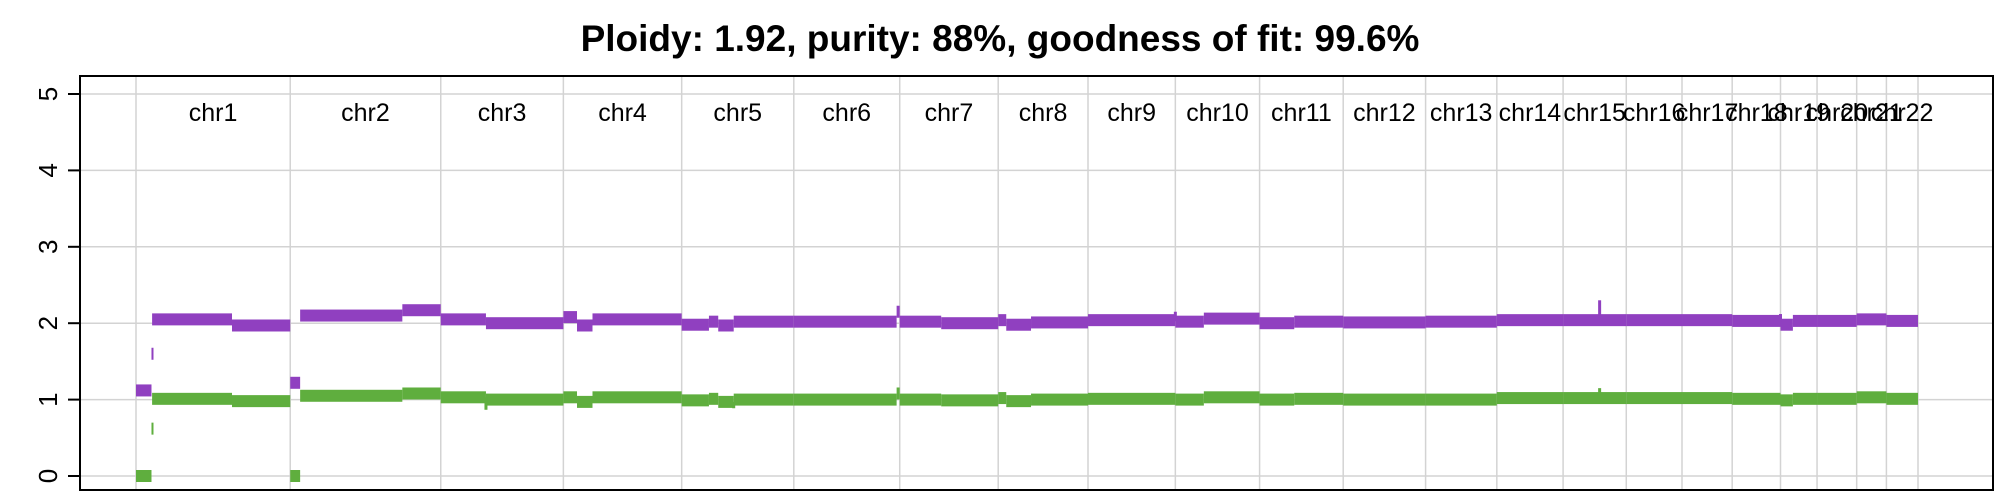 The width and height of the screenshot is (2000, 500). I want to click on y-tick-label: 3, so click(48, 247).